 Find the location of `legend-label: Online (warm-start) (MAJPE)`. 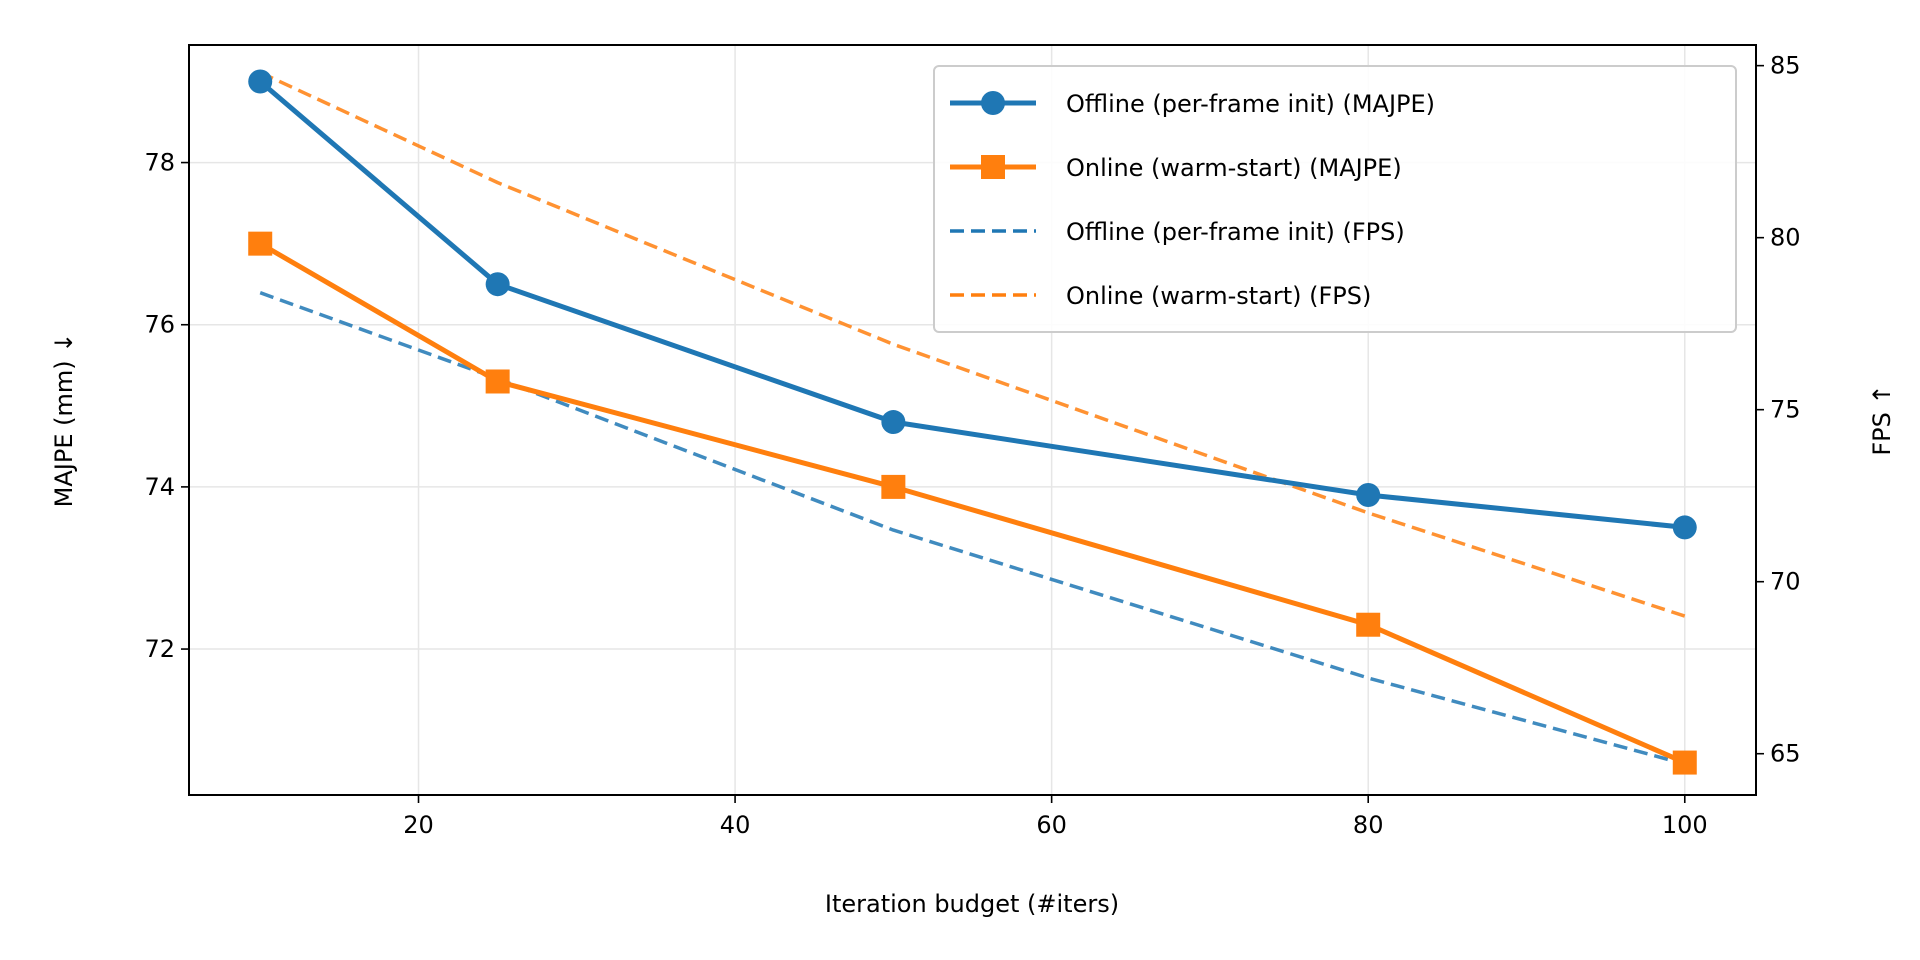

legend-label: Online (warm-start) (MAJPE) is located at coordinates (1234, 168).